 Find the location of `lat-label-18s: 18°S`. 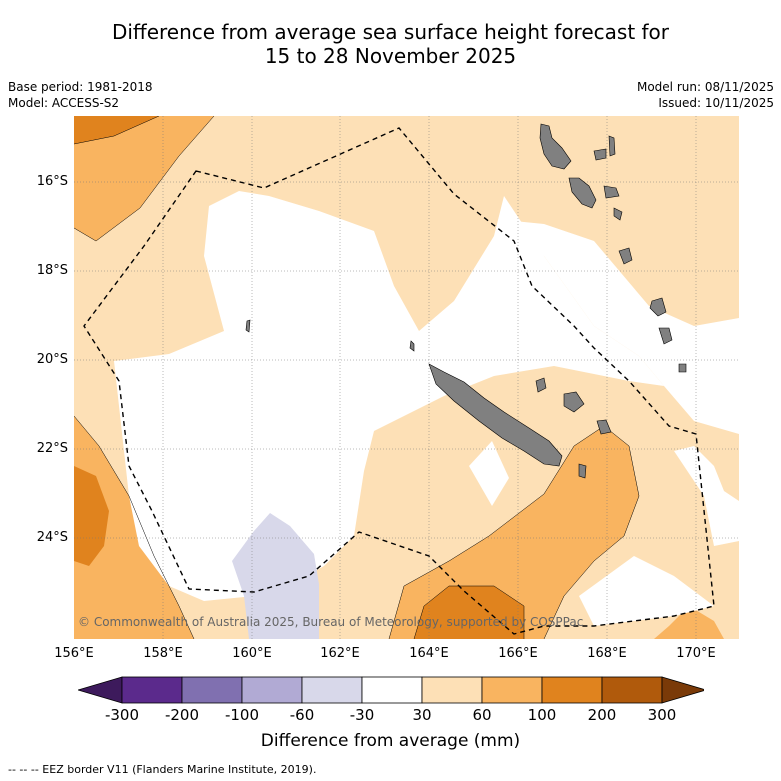

lat-label-18s: 18°S is located at coordinates (52, 270).